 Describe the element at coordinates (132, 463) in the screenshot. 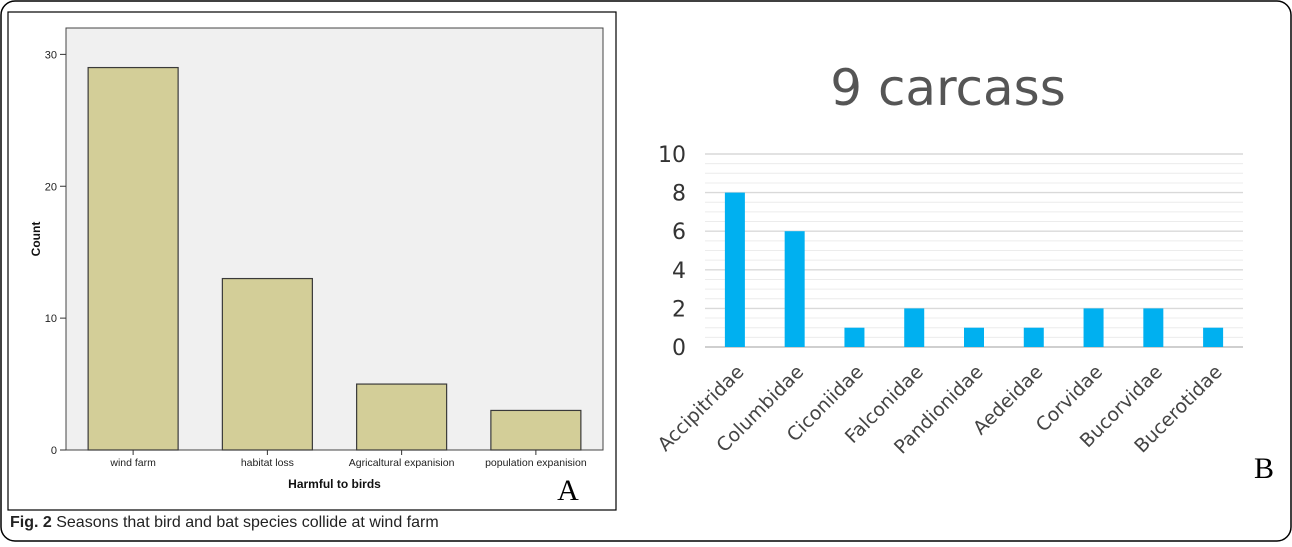

I see `panel-a-xtick-label: wind farm` at that location.